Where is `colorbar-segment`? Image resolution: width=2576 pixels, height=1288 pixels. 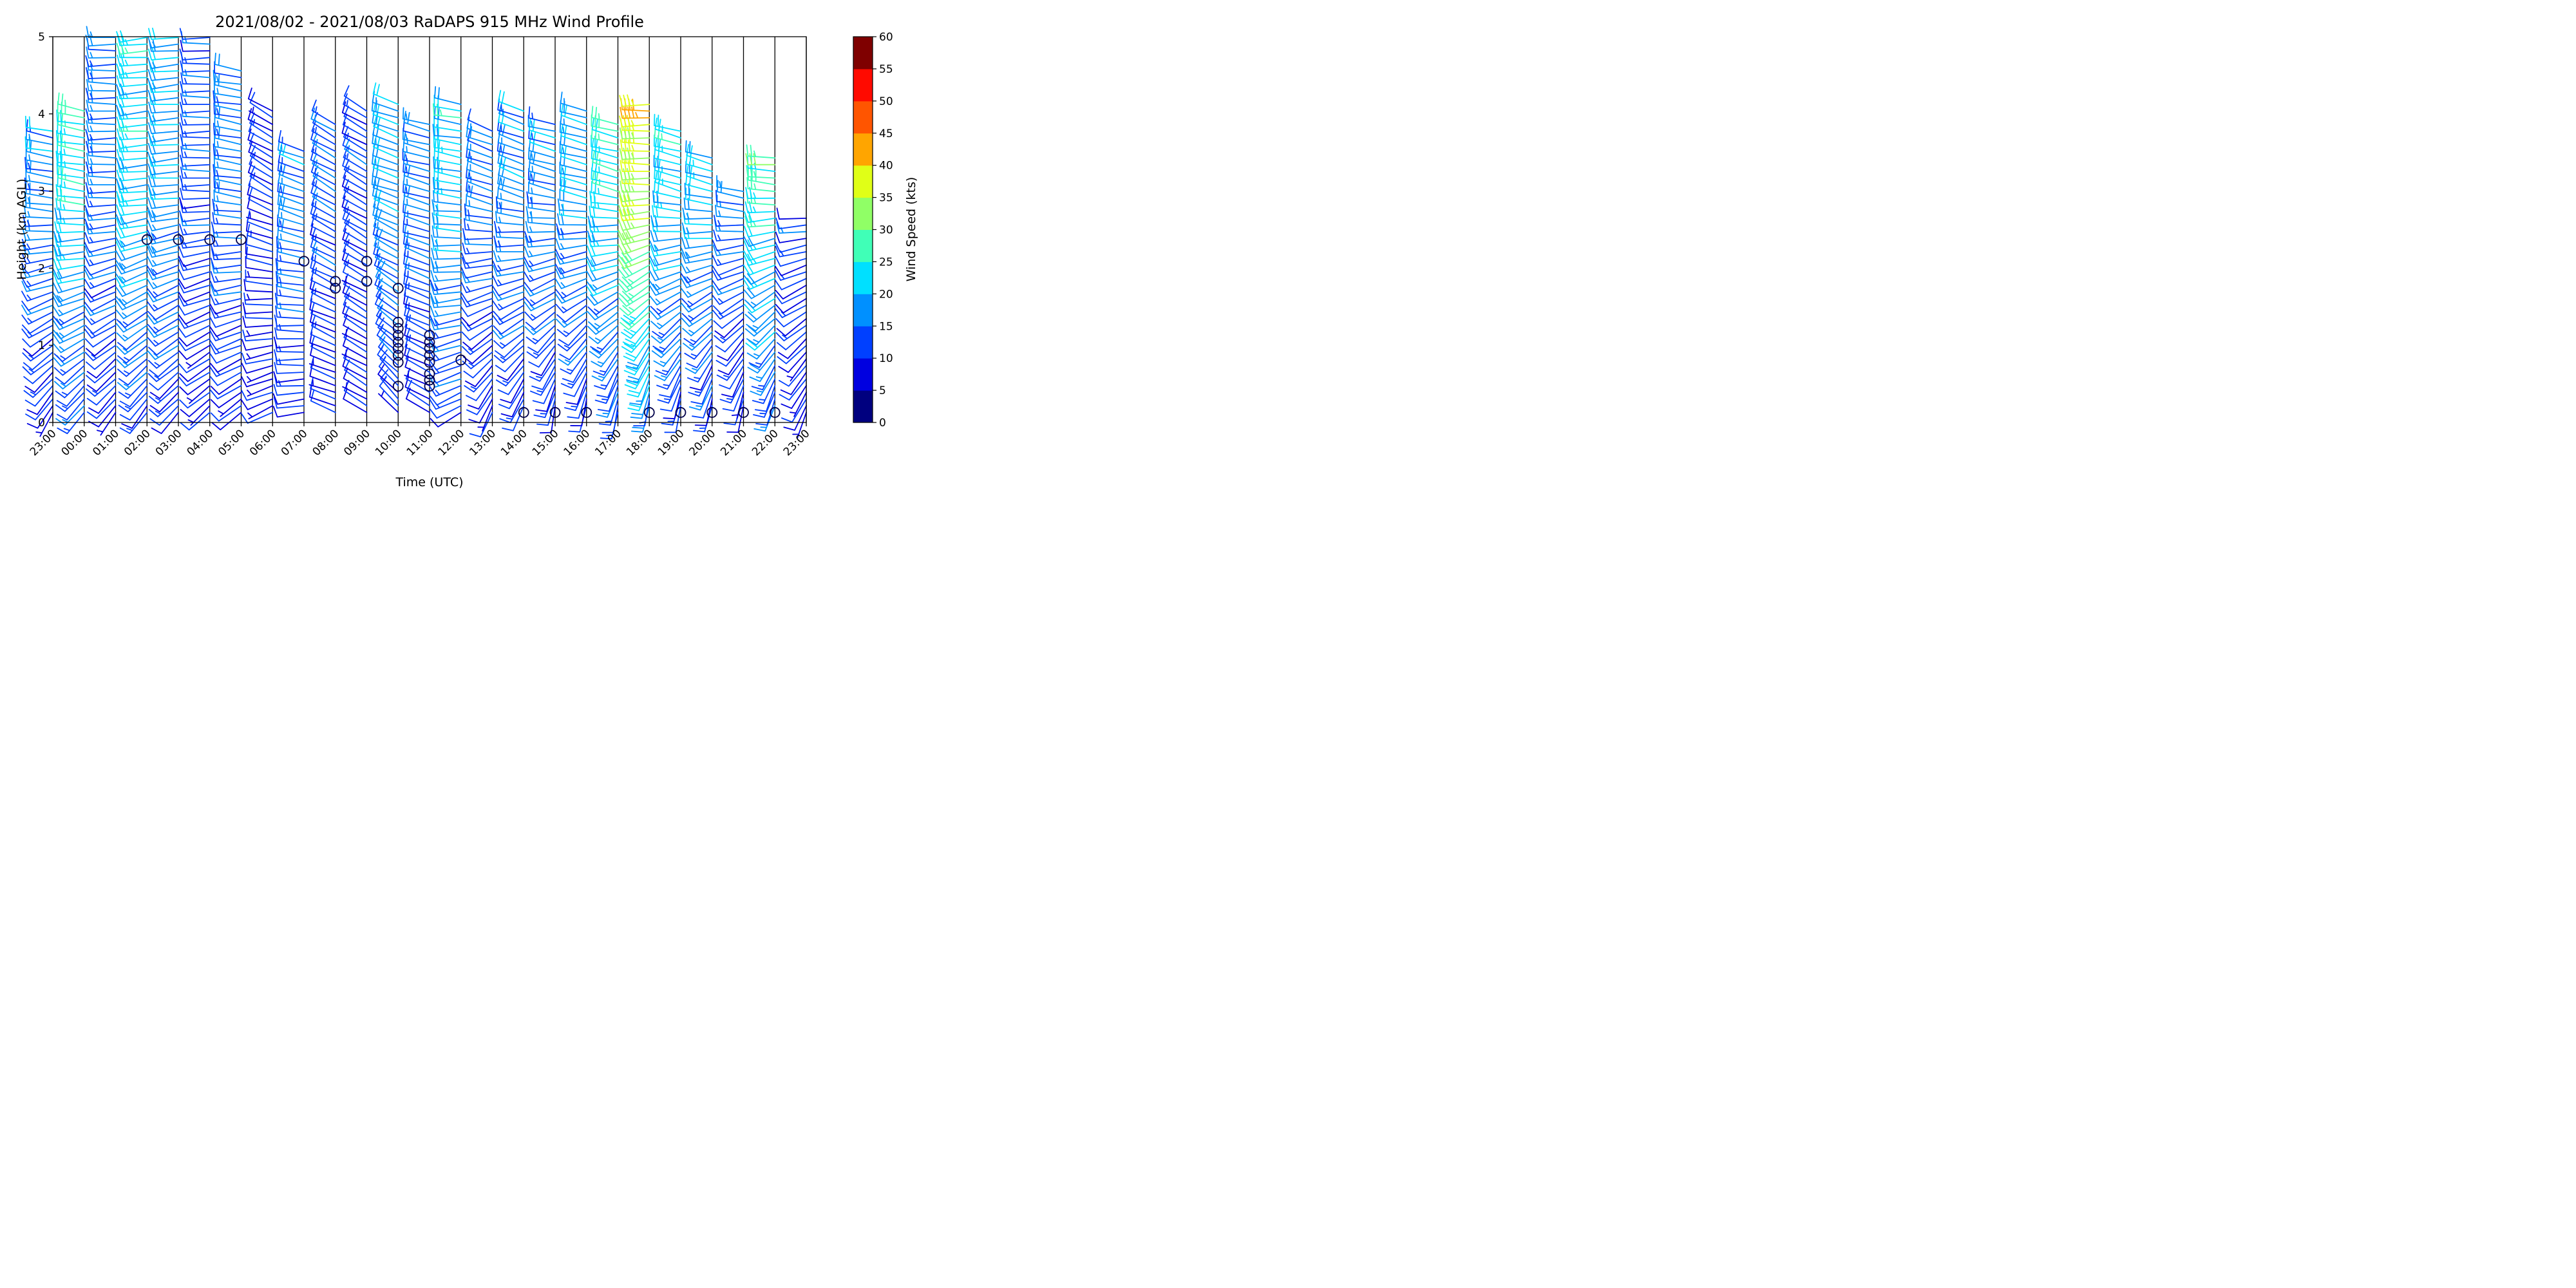 colorbar-segment is located at coordinates (863, 246).